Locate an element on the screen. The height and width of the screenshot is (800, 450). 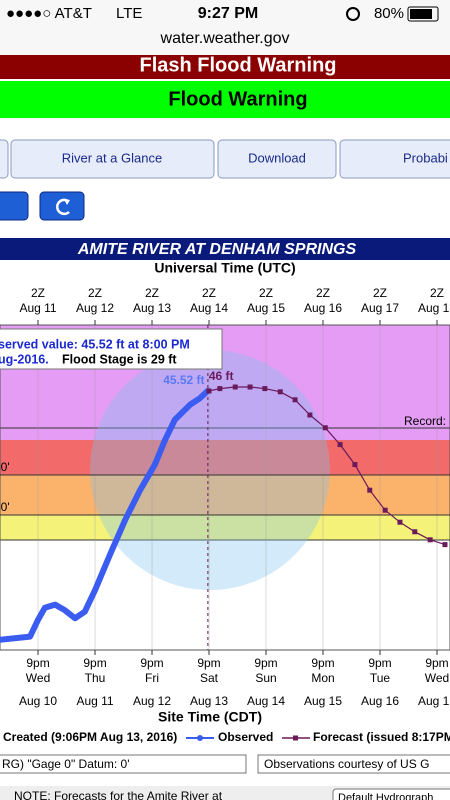
top-tick-date: Aug 14 is located at coordinates (209, 308).